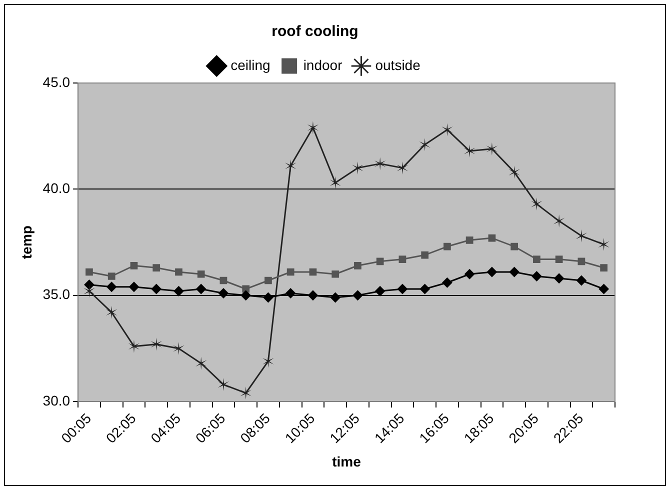  I want to click on y-axis-title: temp, so click(26, 242).